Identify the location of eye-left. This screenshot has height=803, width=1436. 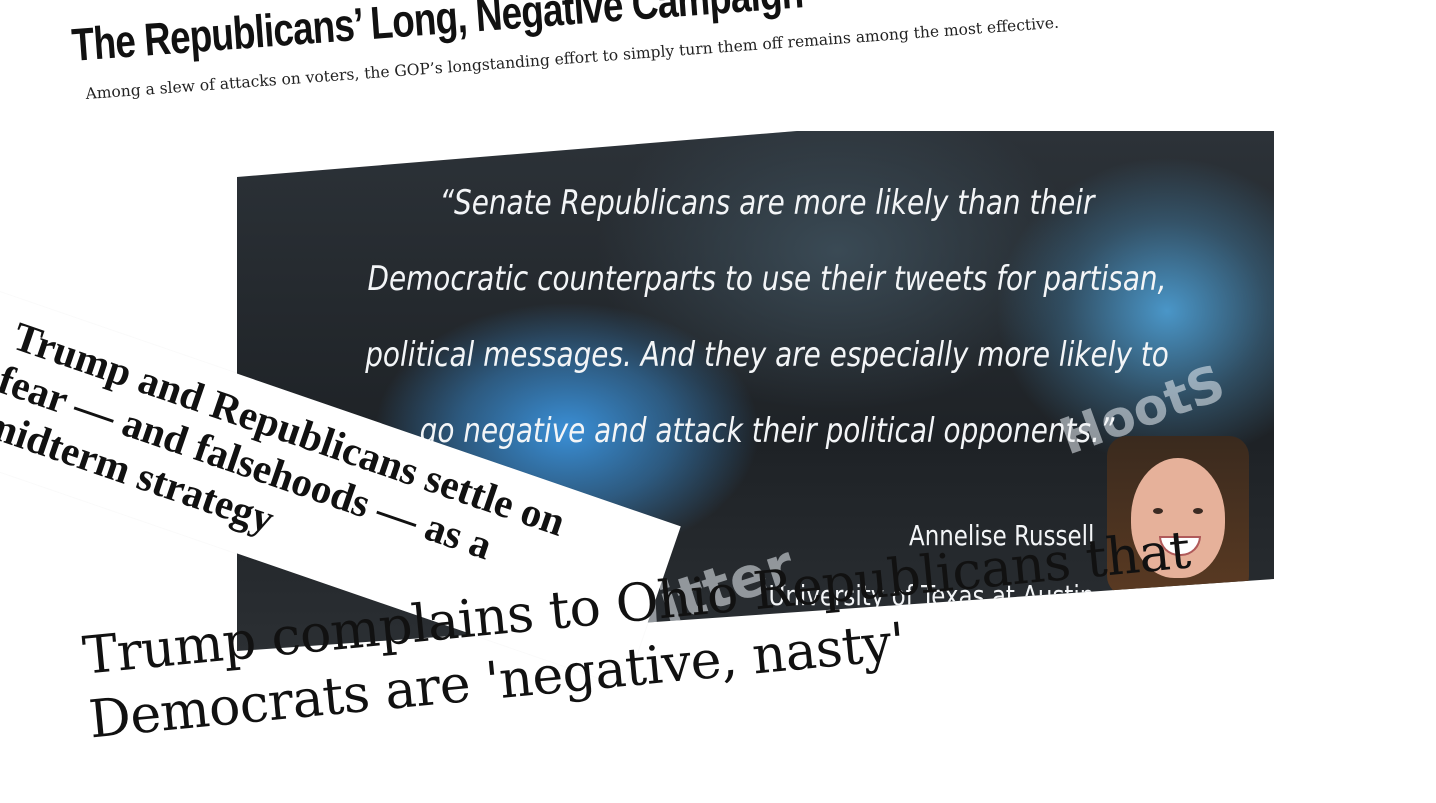
(1158, 511).